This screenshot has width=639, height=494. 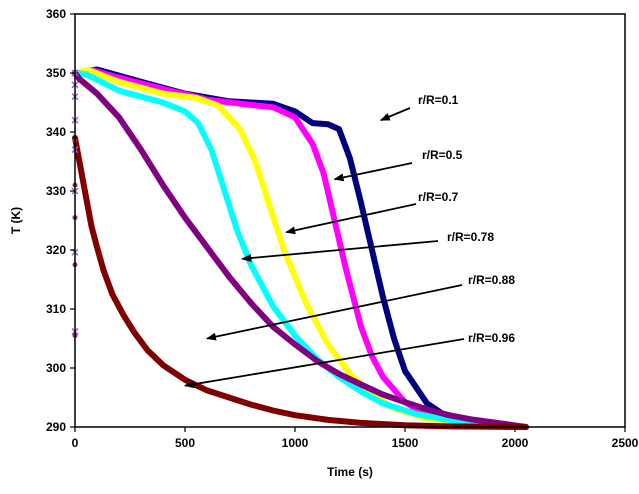 I want to click on y-tick-label: 340, so click(x=56, y=132).